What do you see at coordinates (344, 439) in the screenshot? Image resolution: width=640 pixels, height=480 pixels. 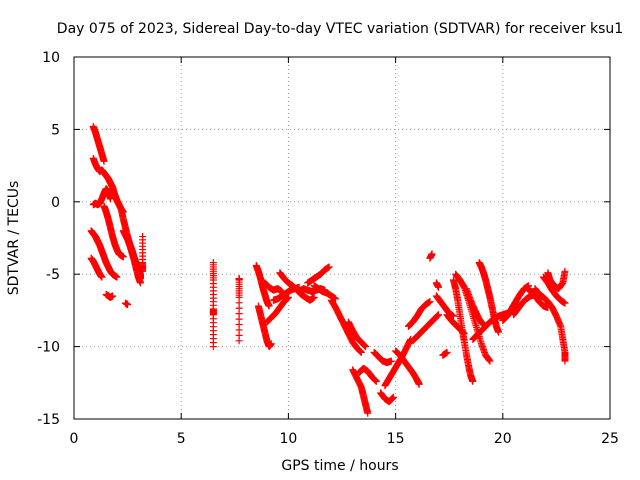 I see `x-tick-labels: 0 5 10 15 20 25` at bounding box center [344, 439].